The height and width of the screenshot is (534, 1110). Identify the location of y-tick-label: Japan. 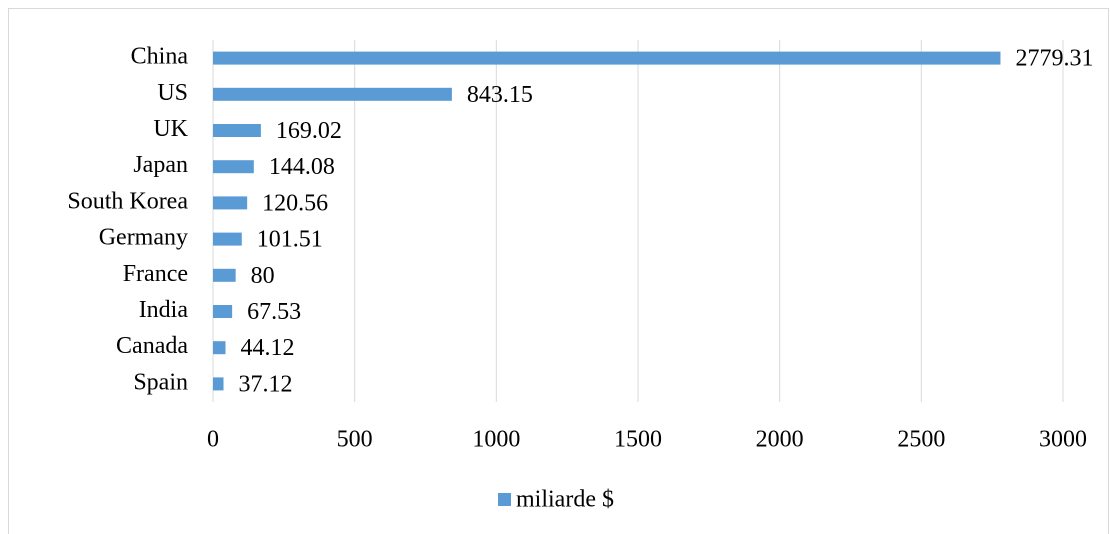
(160, 165).